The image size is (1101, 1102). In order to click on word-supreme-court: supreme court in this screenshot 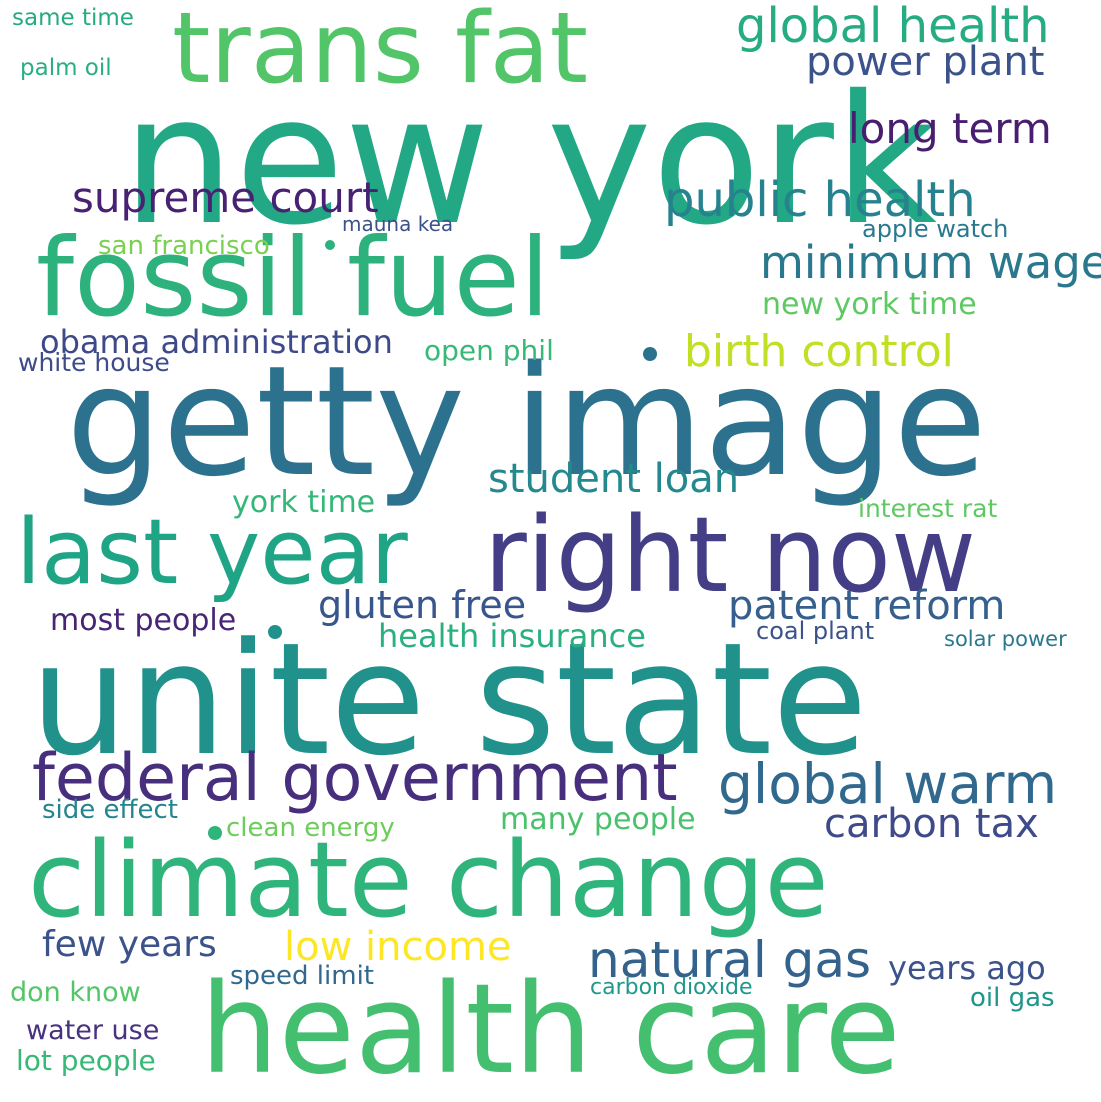, I will do `click(225, 197)`.